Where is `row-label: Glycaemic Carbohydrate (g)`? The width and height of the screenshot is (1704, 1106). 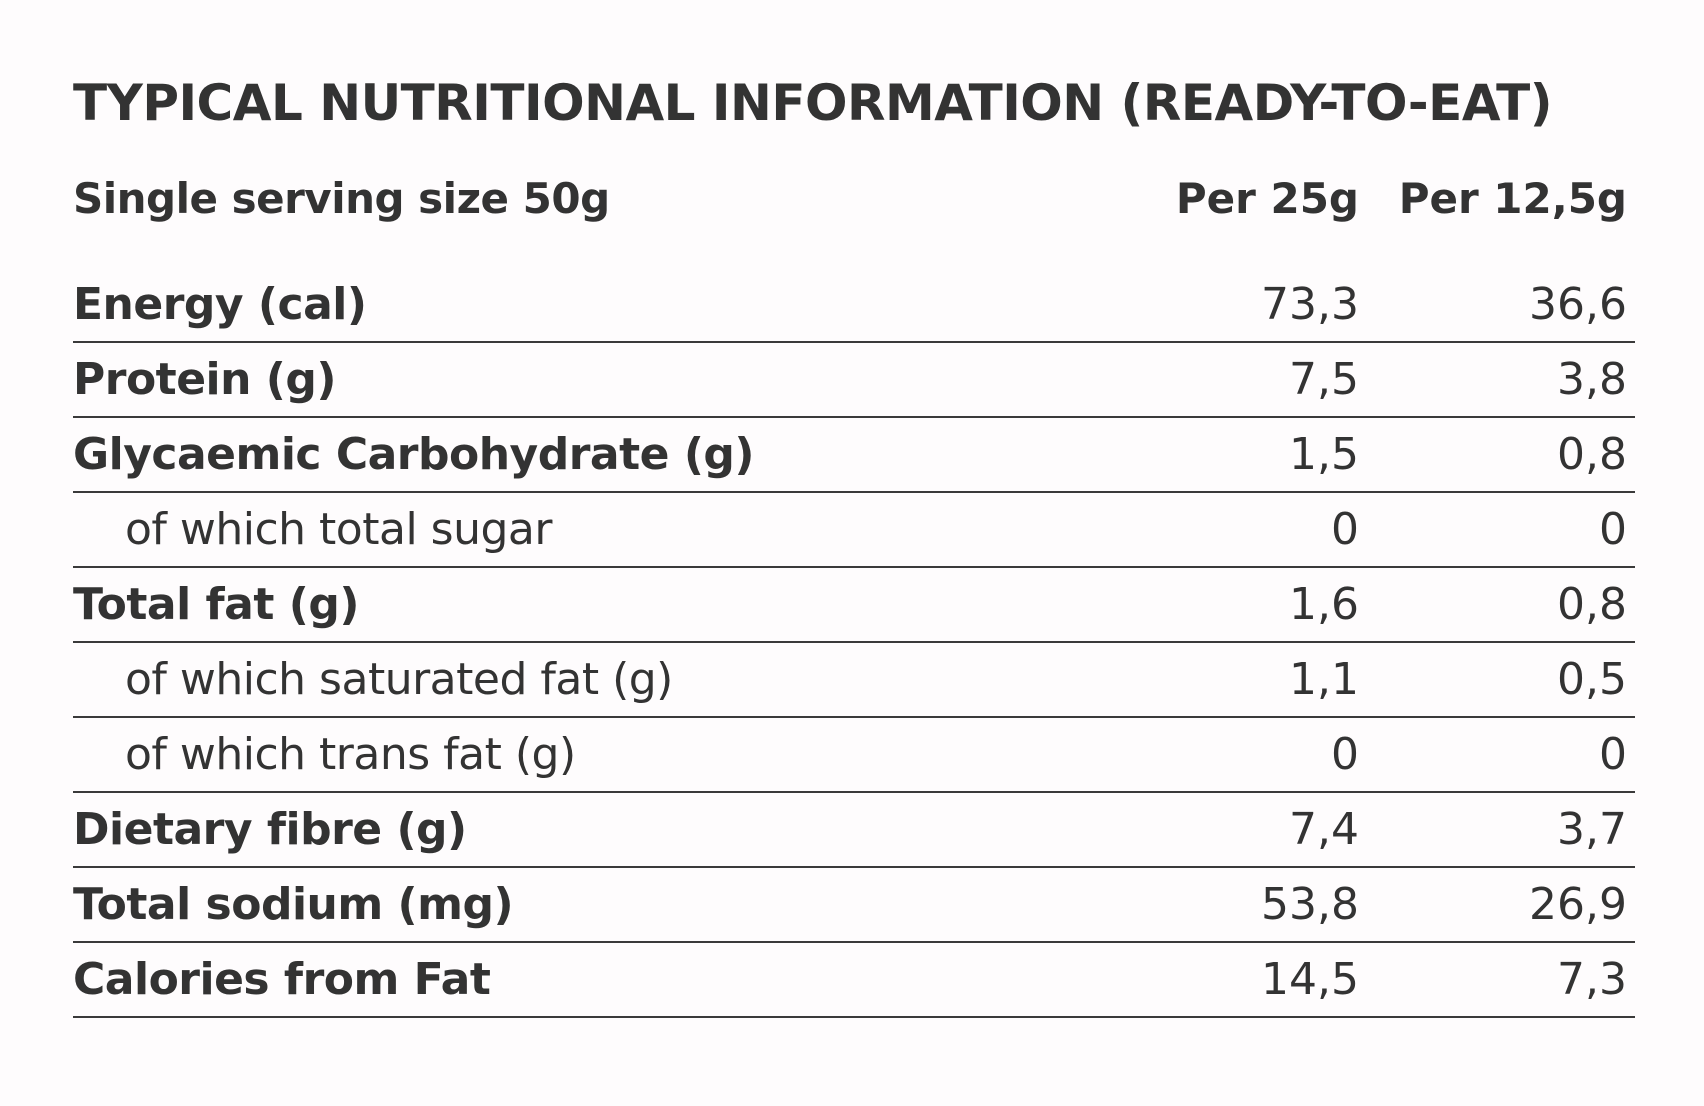 row-label: Glycaemic Carbohydrate (g) is located at coordinates (414, 454).